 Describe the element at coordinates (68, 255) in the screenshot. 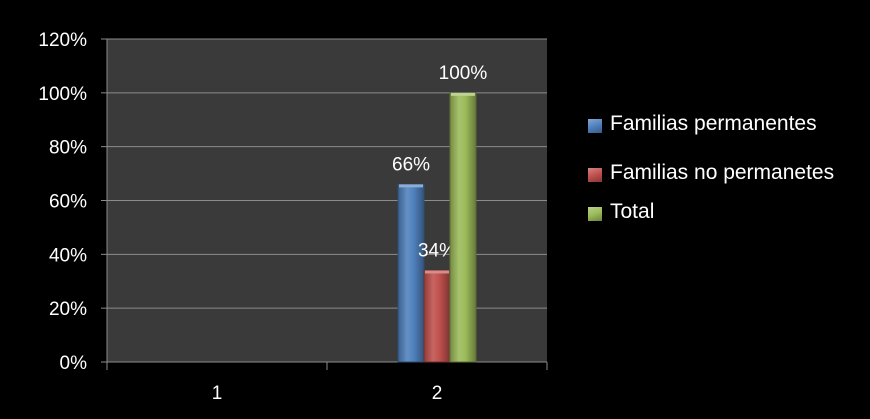

I see `y-tick-label: 40%` at that location.